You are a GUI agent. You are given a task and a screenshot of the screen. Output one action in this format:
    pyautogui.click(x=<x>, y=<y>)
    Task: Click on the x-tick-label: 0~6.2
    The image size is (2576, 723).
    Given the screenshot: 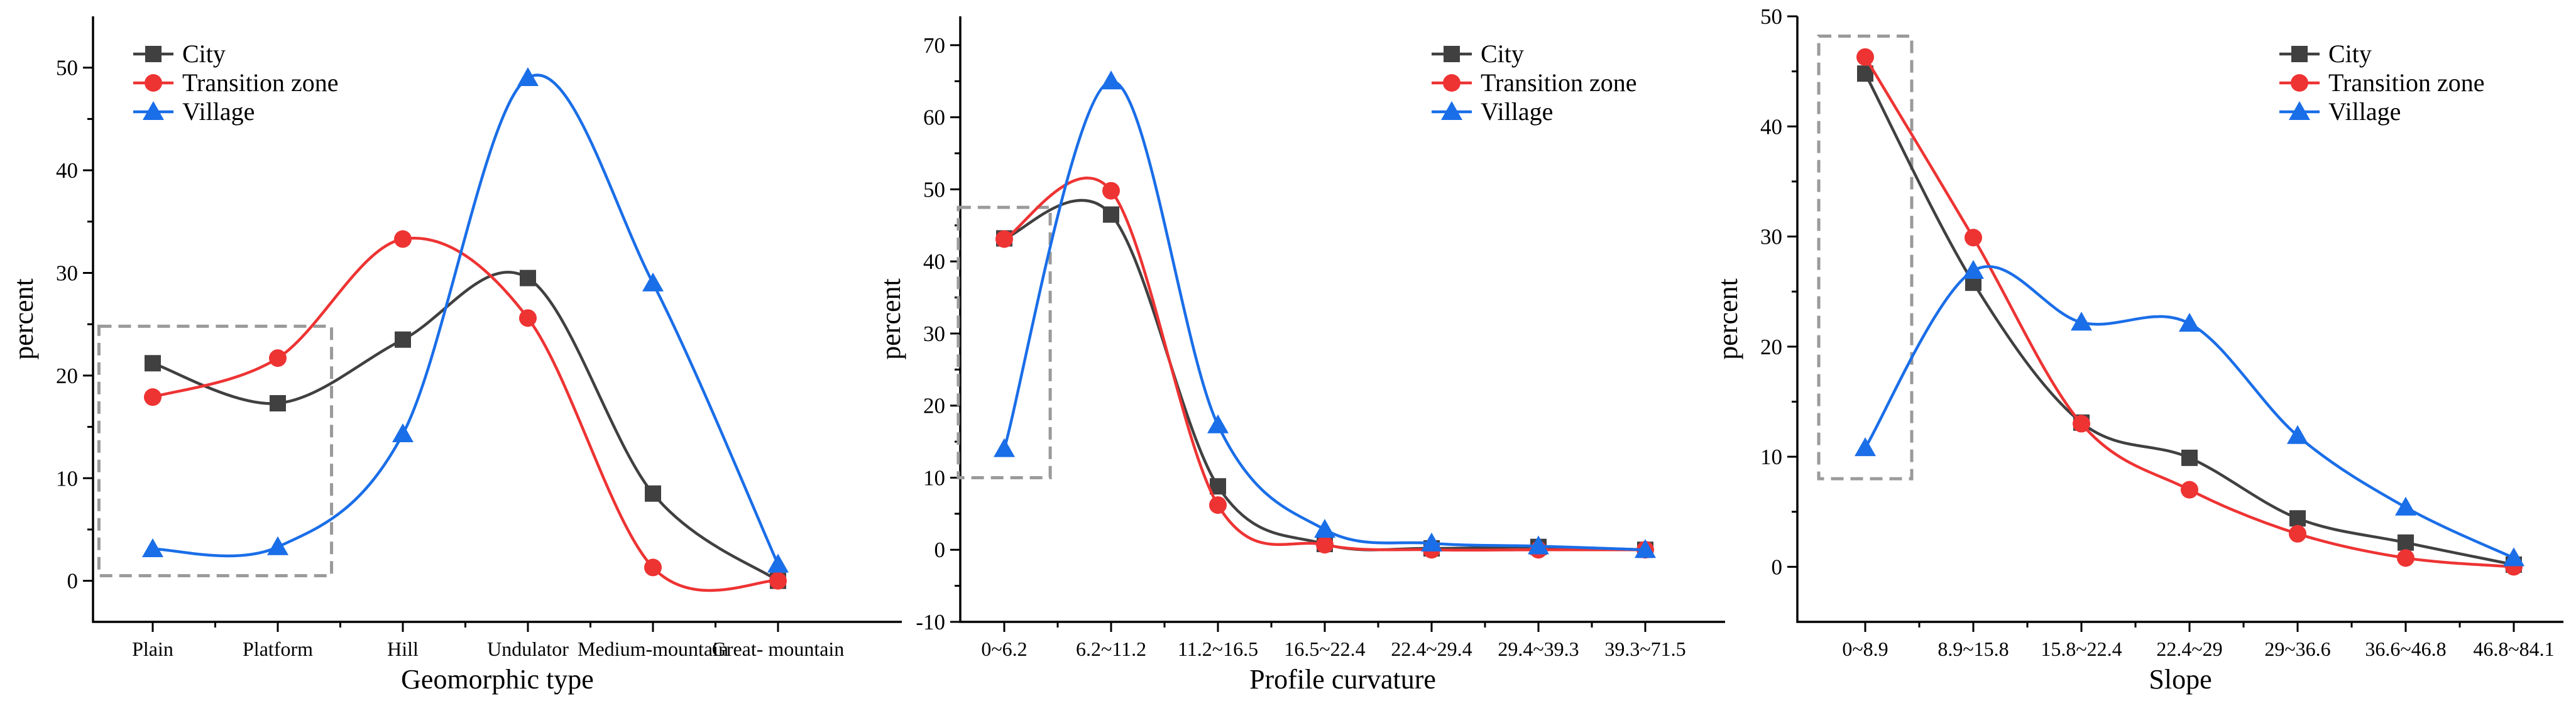 What is the action you would take?
    pyautogui.click(x=1004, y=649)
    